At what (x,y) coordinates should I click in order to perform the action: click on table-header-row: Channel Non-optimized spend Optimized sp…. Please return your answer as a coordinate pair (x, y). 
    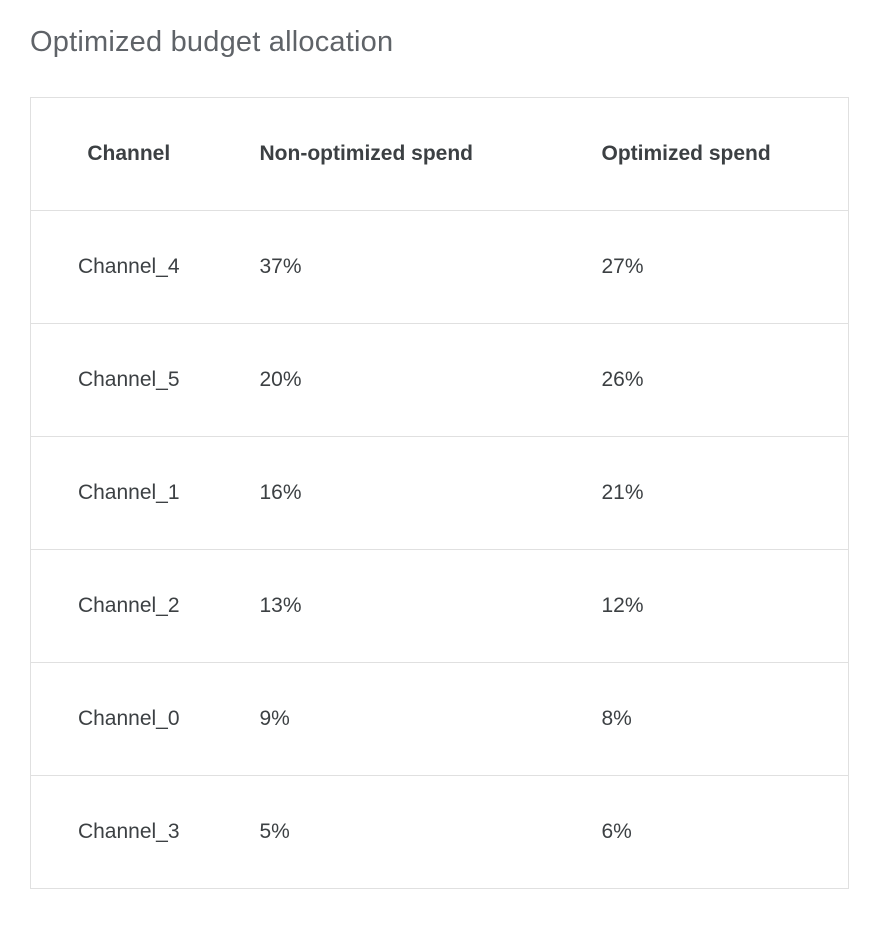
    Looking at the image, I should click on (439, 154).